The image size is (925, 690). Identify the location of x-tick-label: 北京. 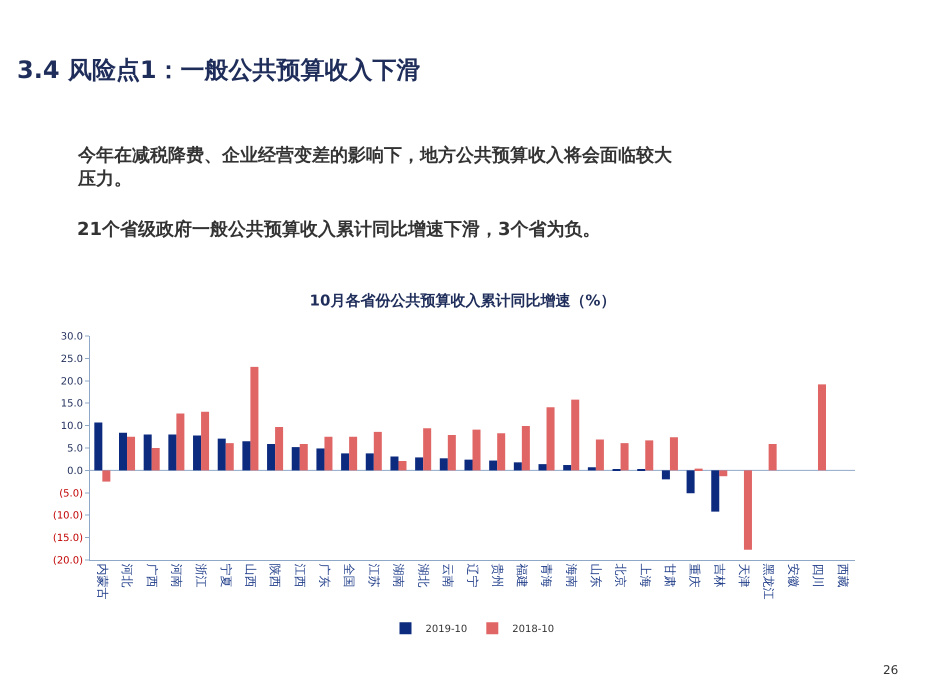
(621, 575).